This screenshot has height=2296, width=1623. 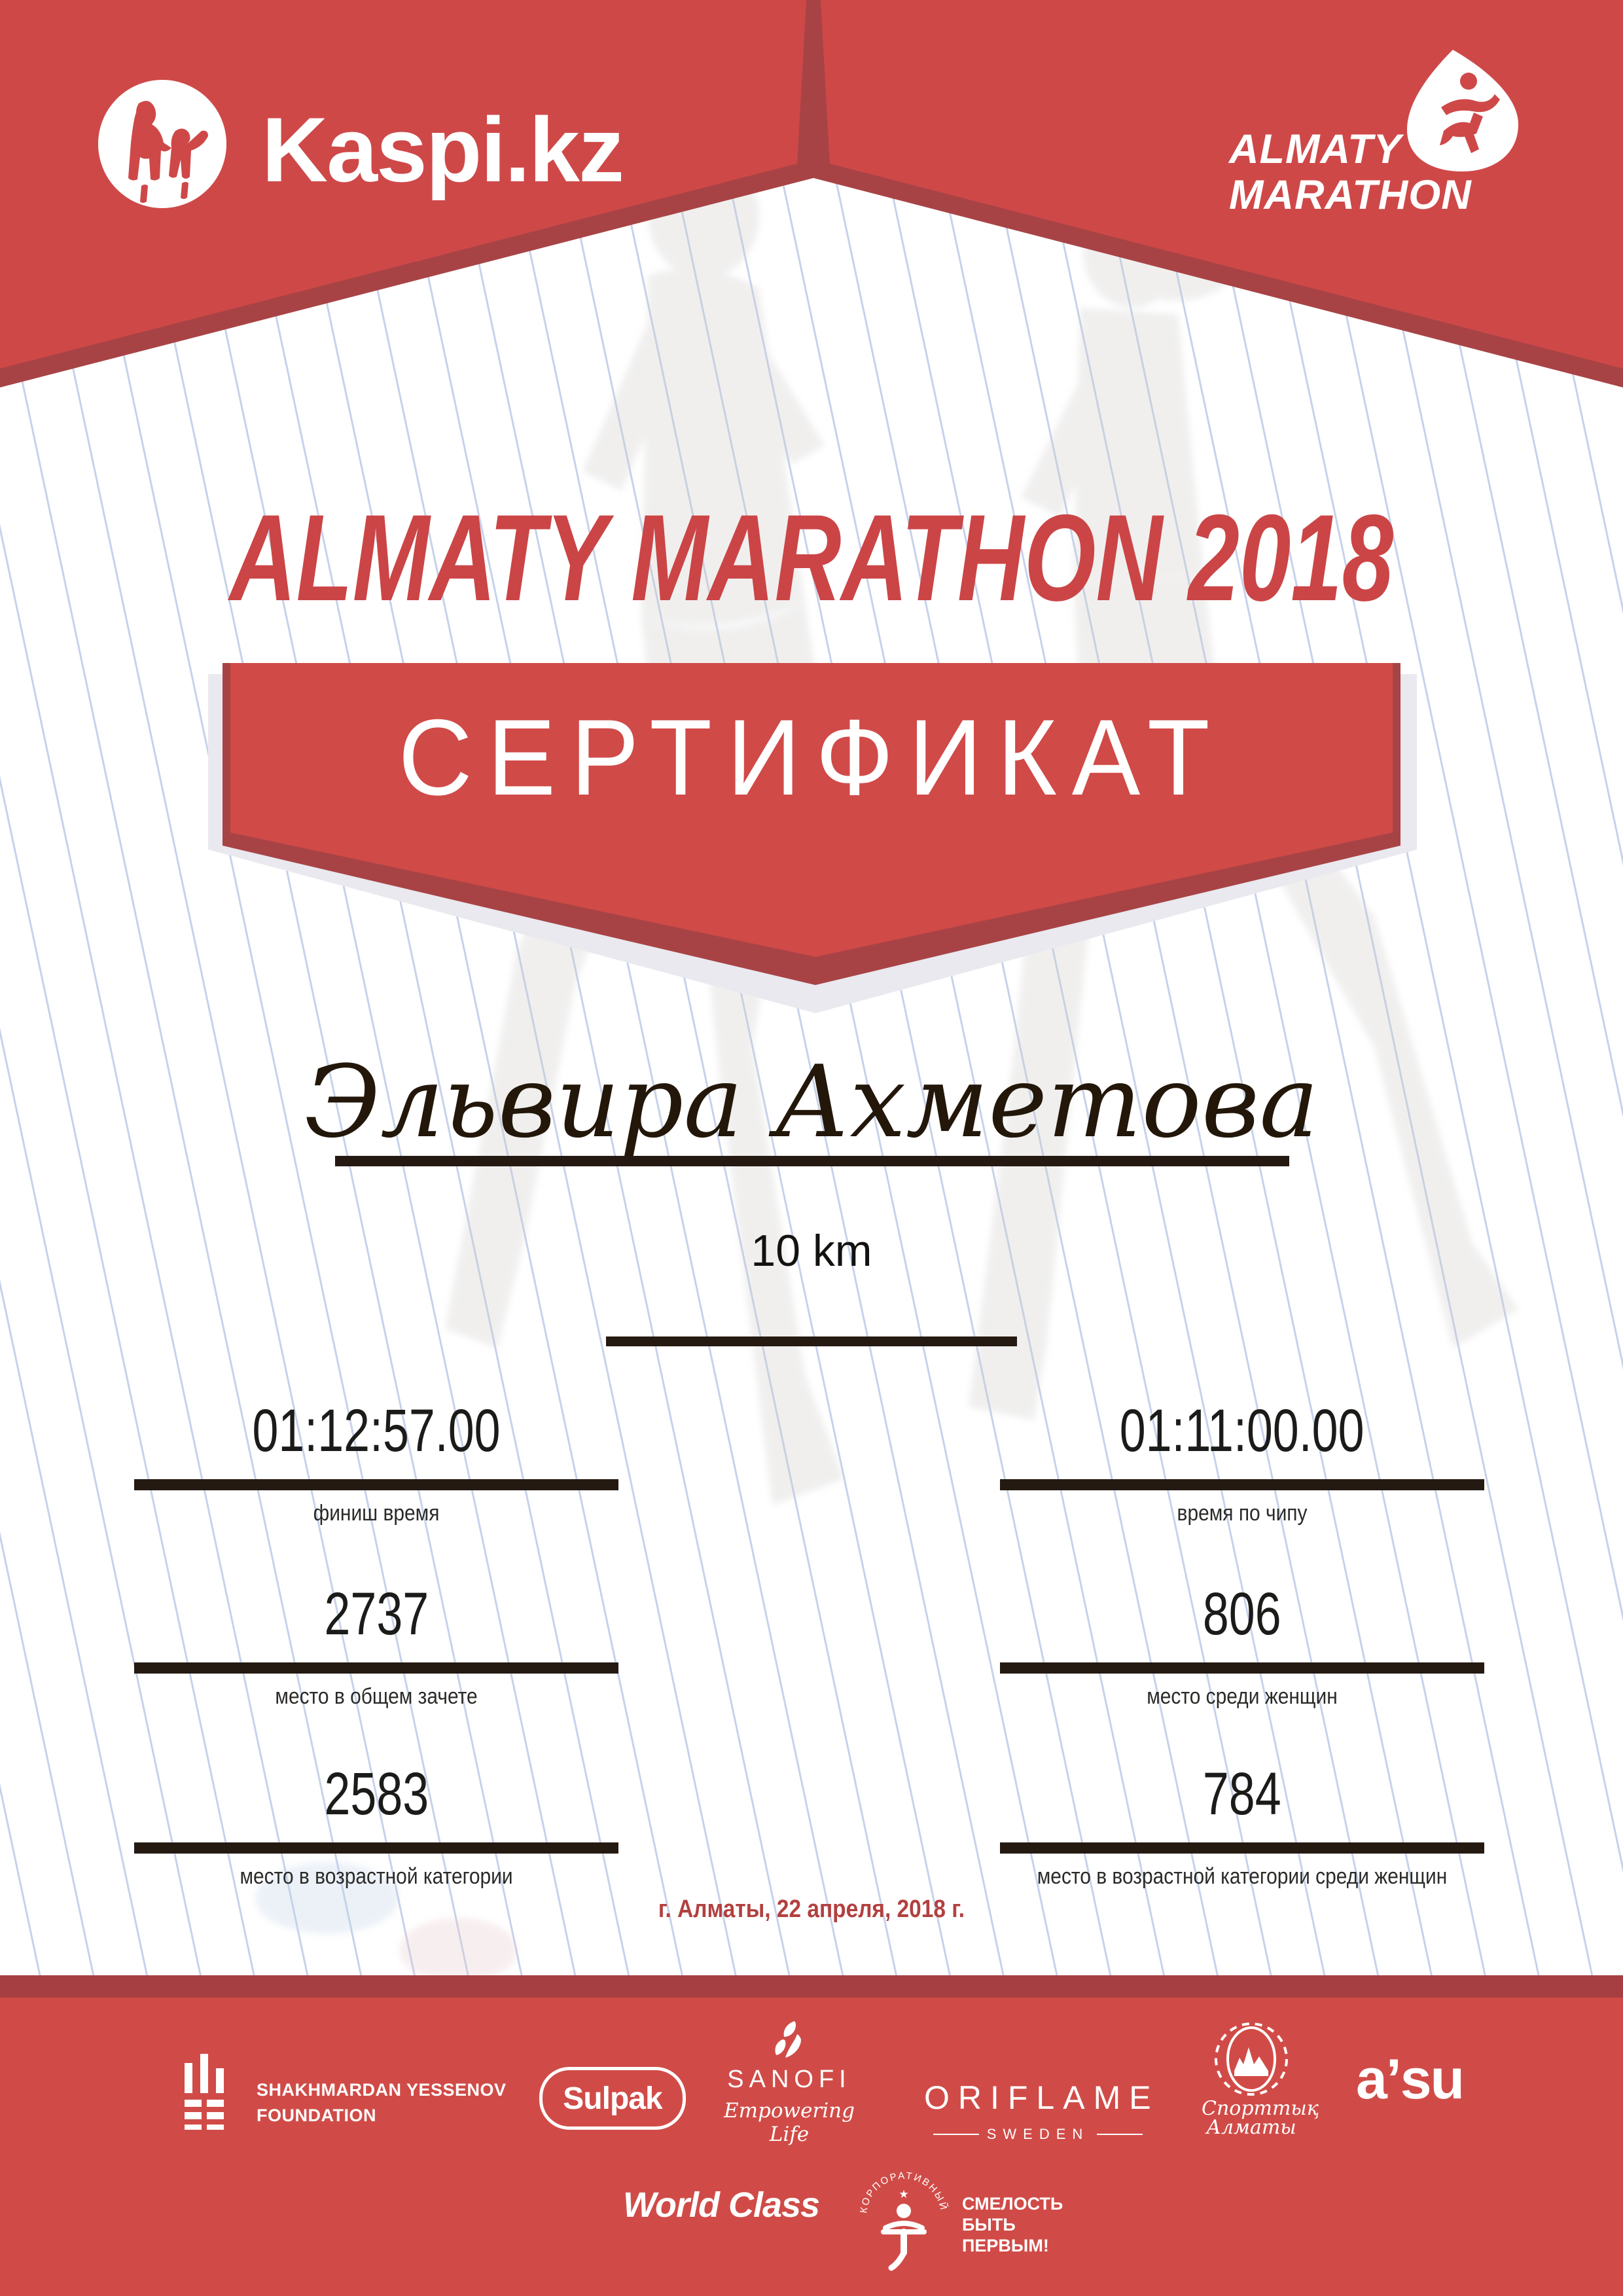 What do you see at coordinates (1013, 2204) in the screenshot?
I see `fund-slogan-line1: СМЕЛОСТЬ` at bounding box center [1013, 2204].